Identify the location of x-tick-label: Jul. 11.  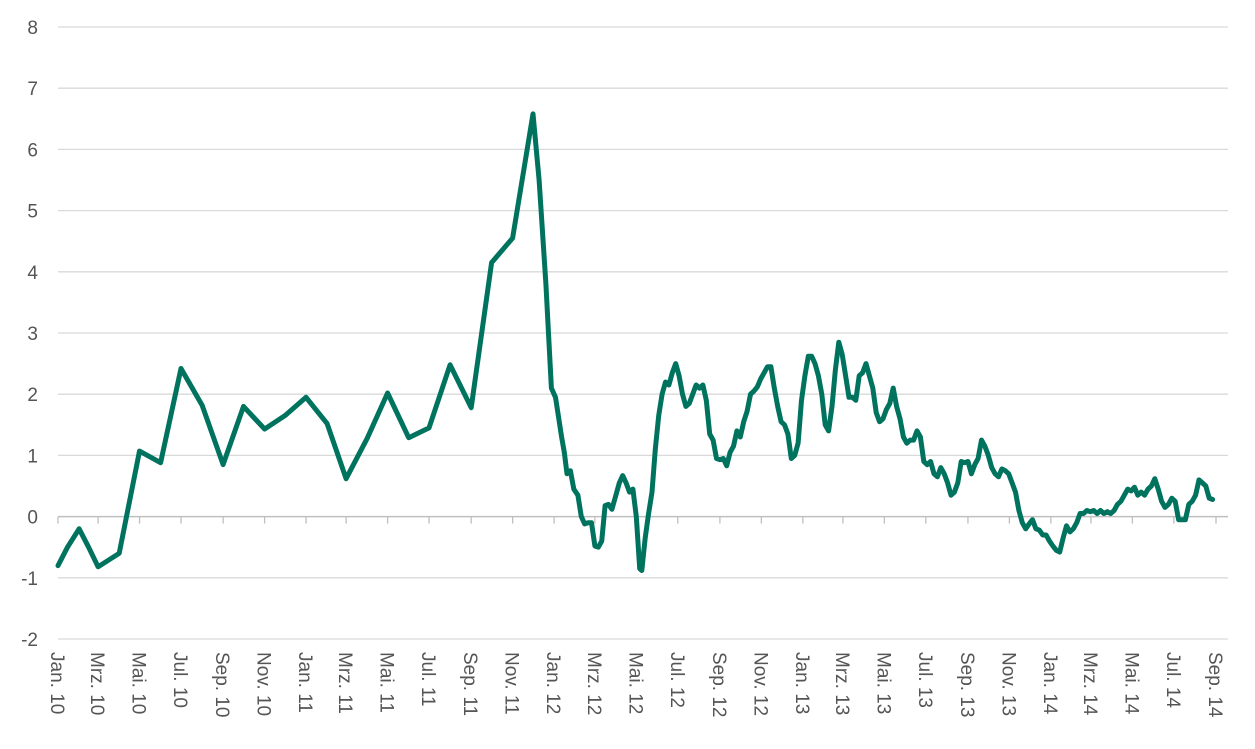
(427, 679).